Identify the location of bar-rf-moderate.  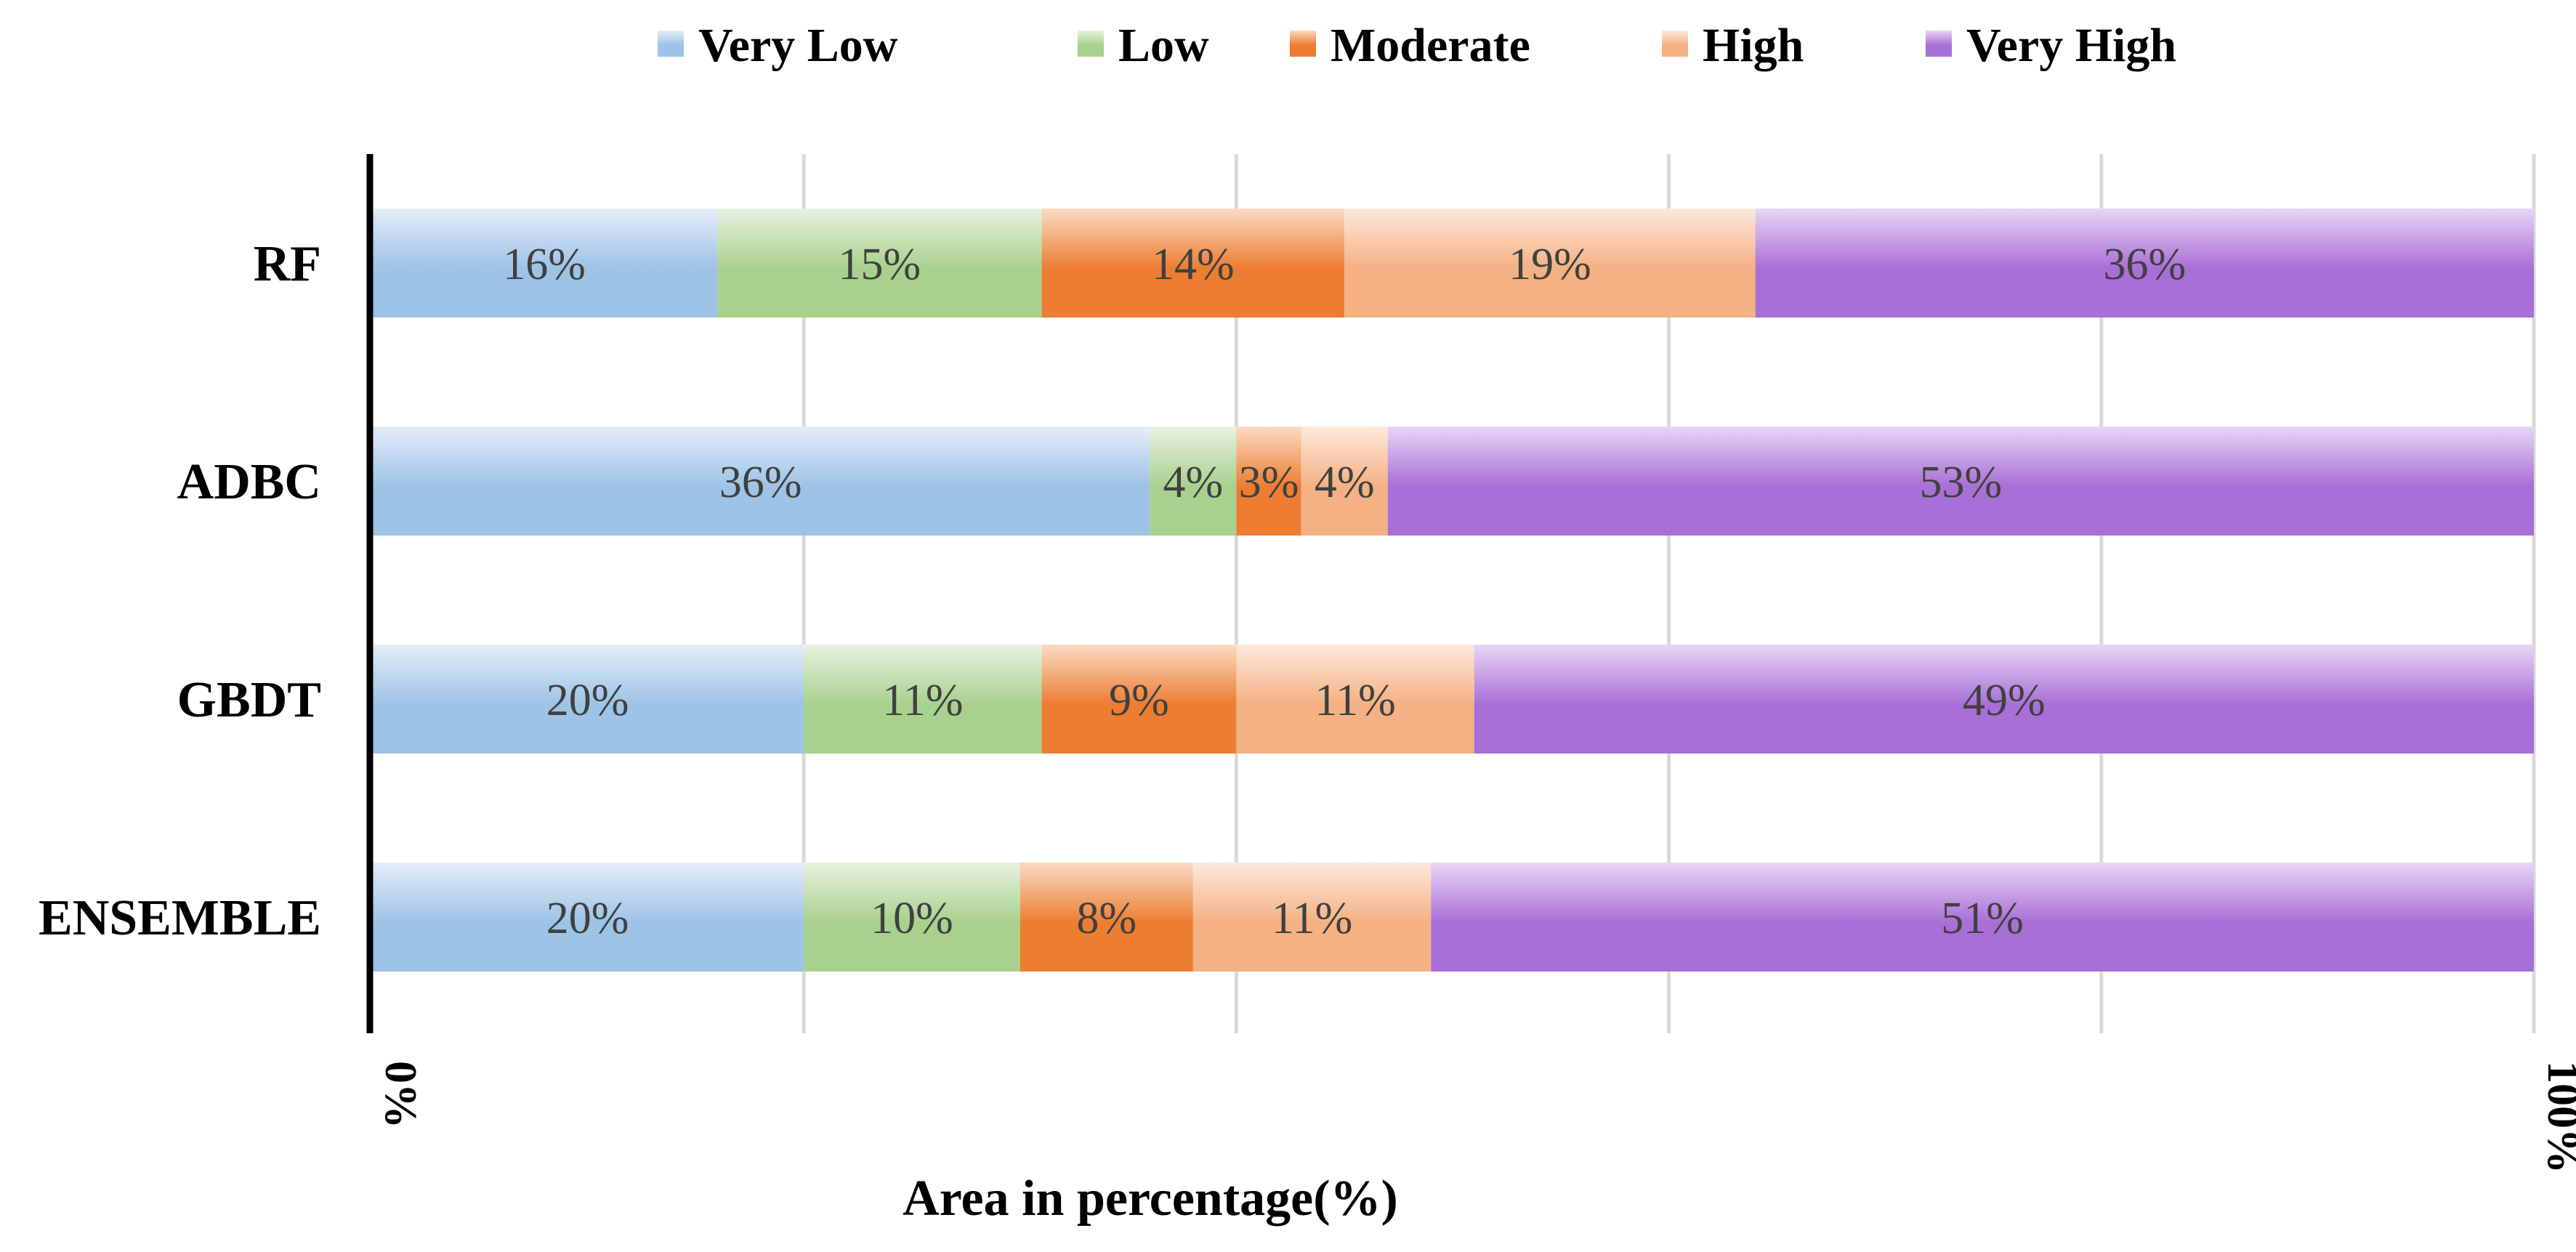
(1193, 263).